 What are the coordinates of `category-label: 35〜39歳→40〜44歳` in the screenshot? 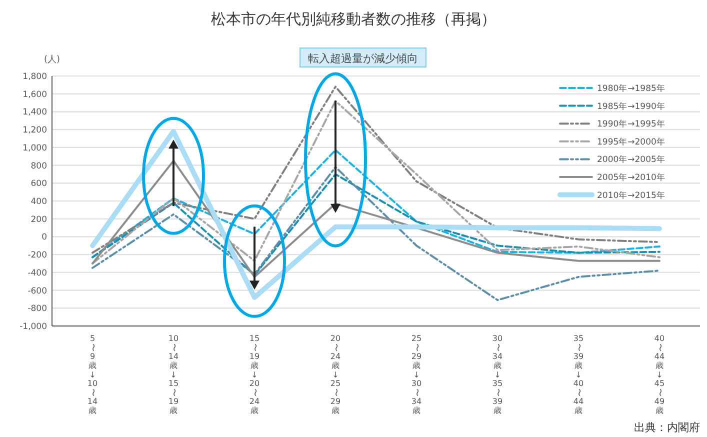 It's located at (578, 374).